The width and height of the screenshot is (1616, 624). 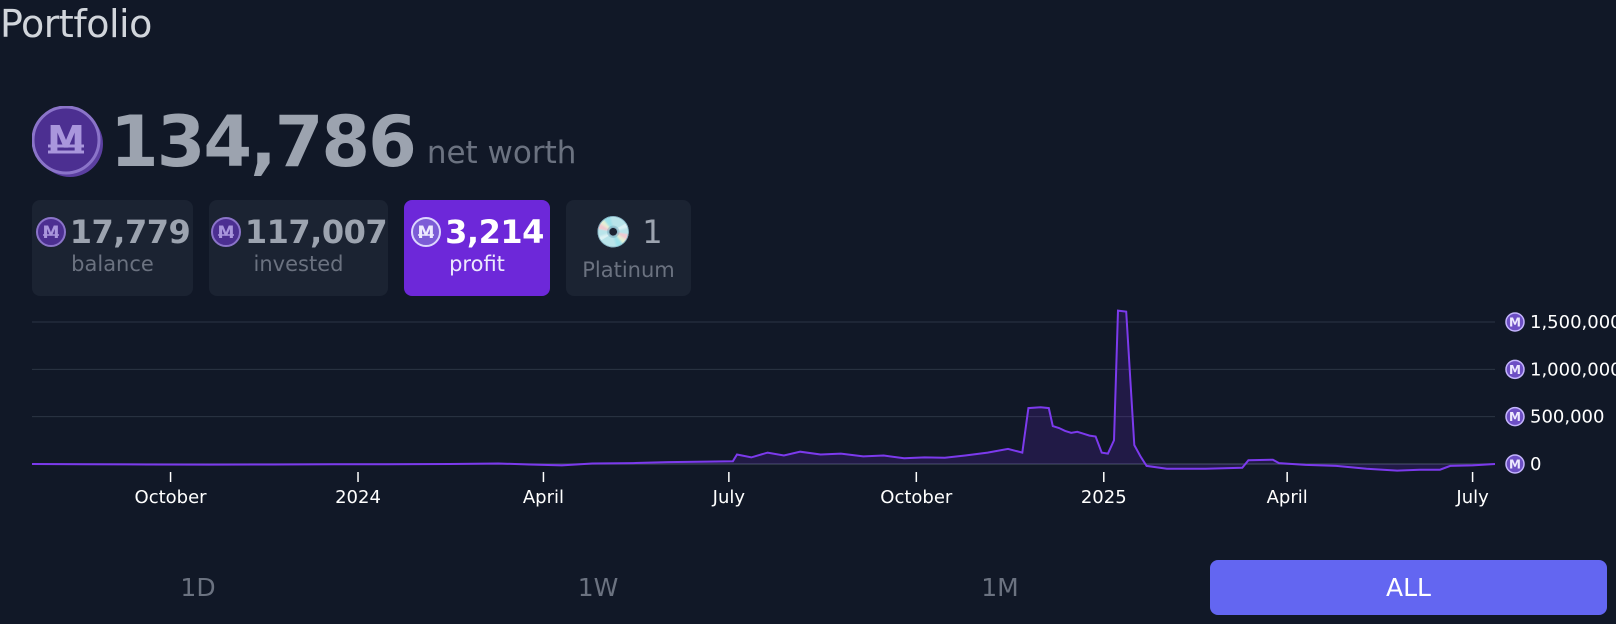 What do you see at coordinates (501, 153) in the screenshot?
I see `net-worth-label: net worth` at bounding box center [501, 153].